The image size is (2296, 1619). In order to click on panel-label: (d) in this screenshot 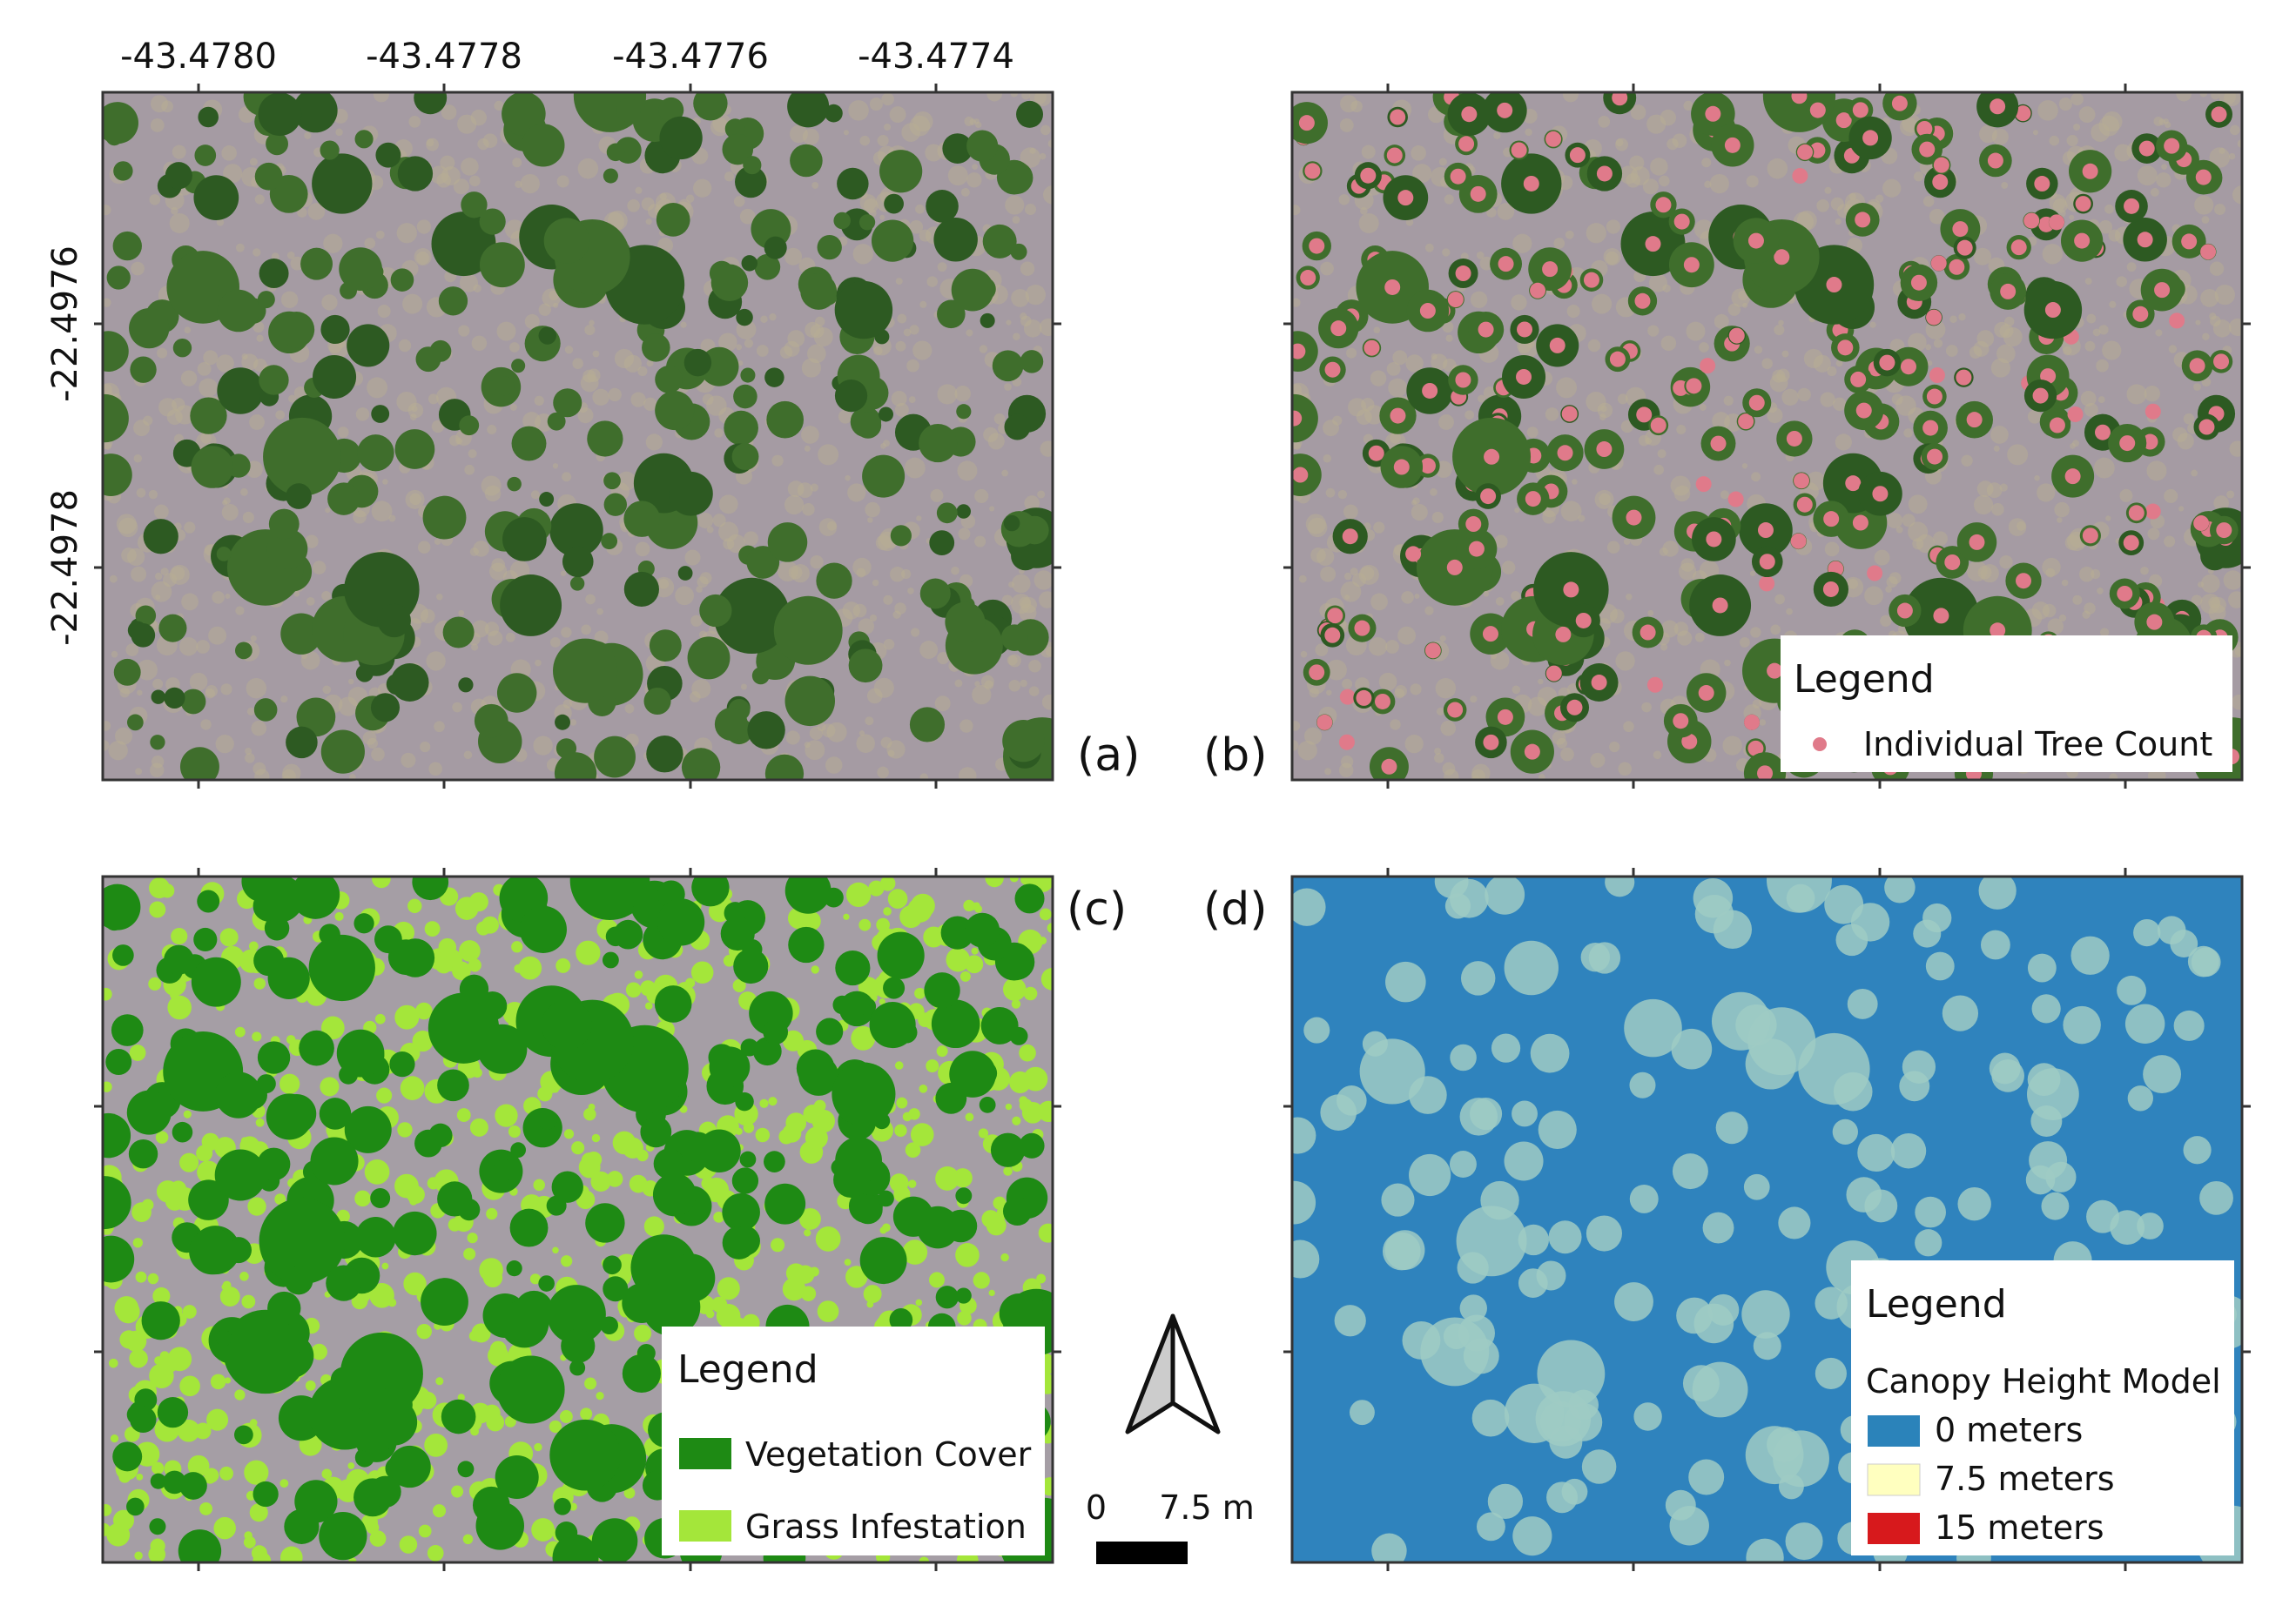, I will do `click(1235, 910)`.